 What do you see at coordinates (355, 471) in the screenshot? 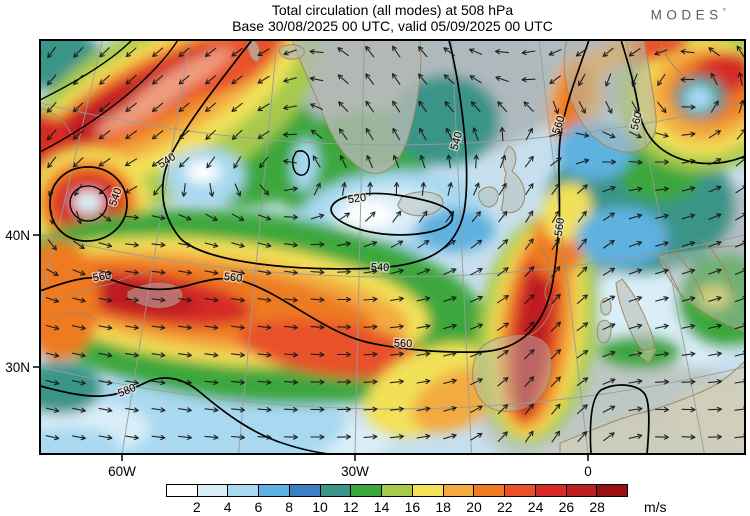
I see `x-tick-label: 30W` at bounding box center [355, 471].